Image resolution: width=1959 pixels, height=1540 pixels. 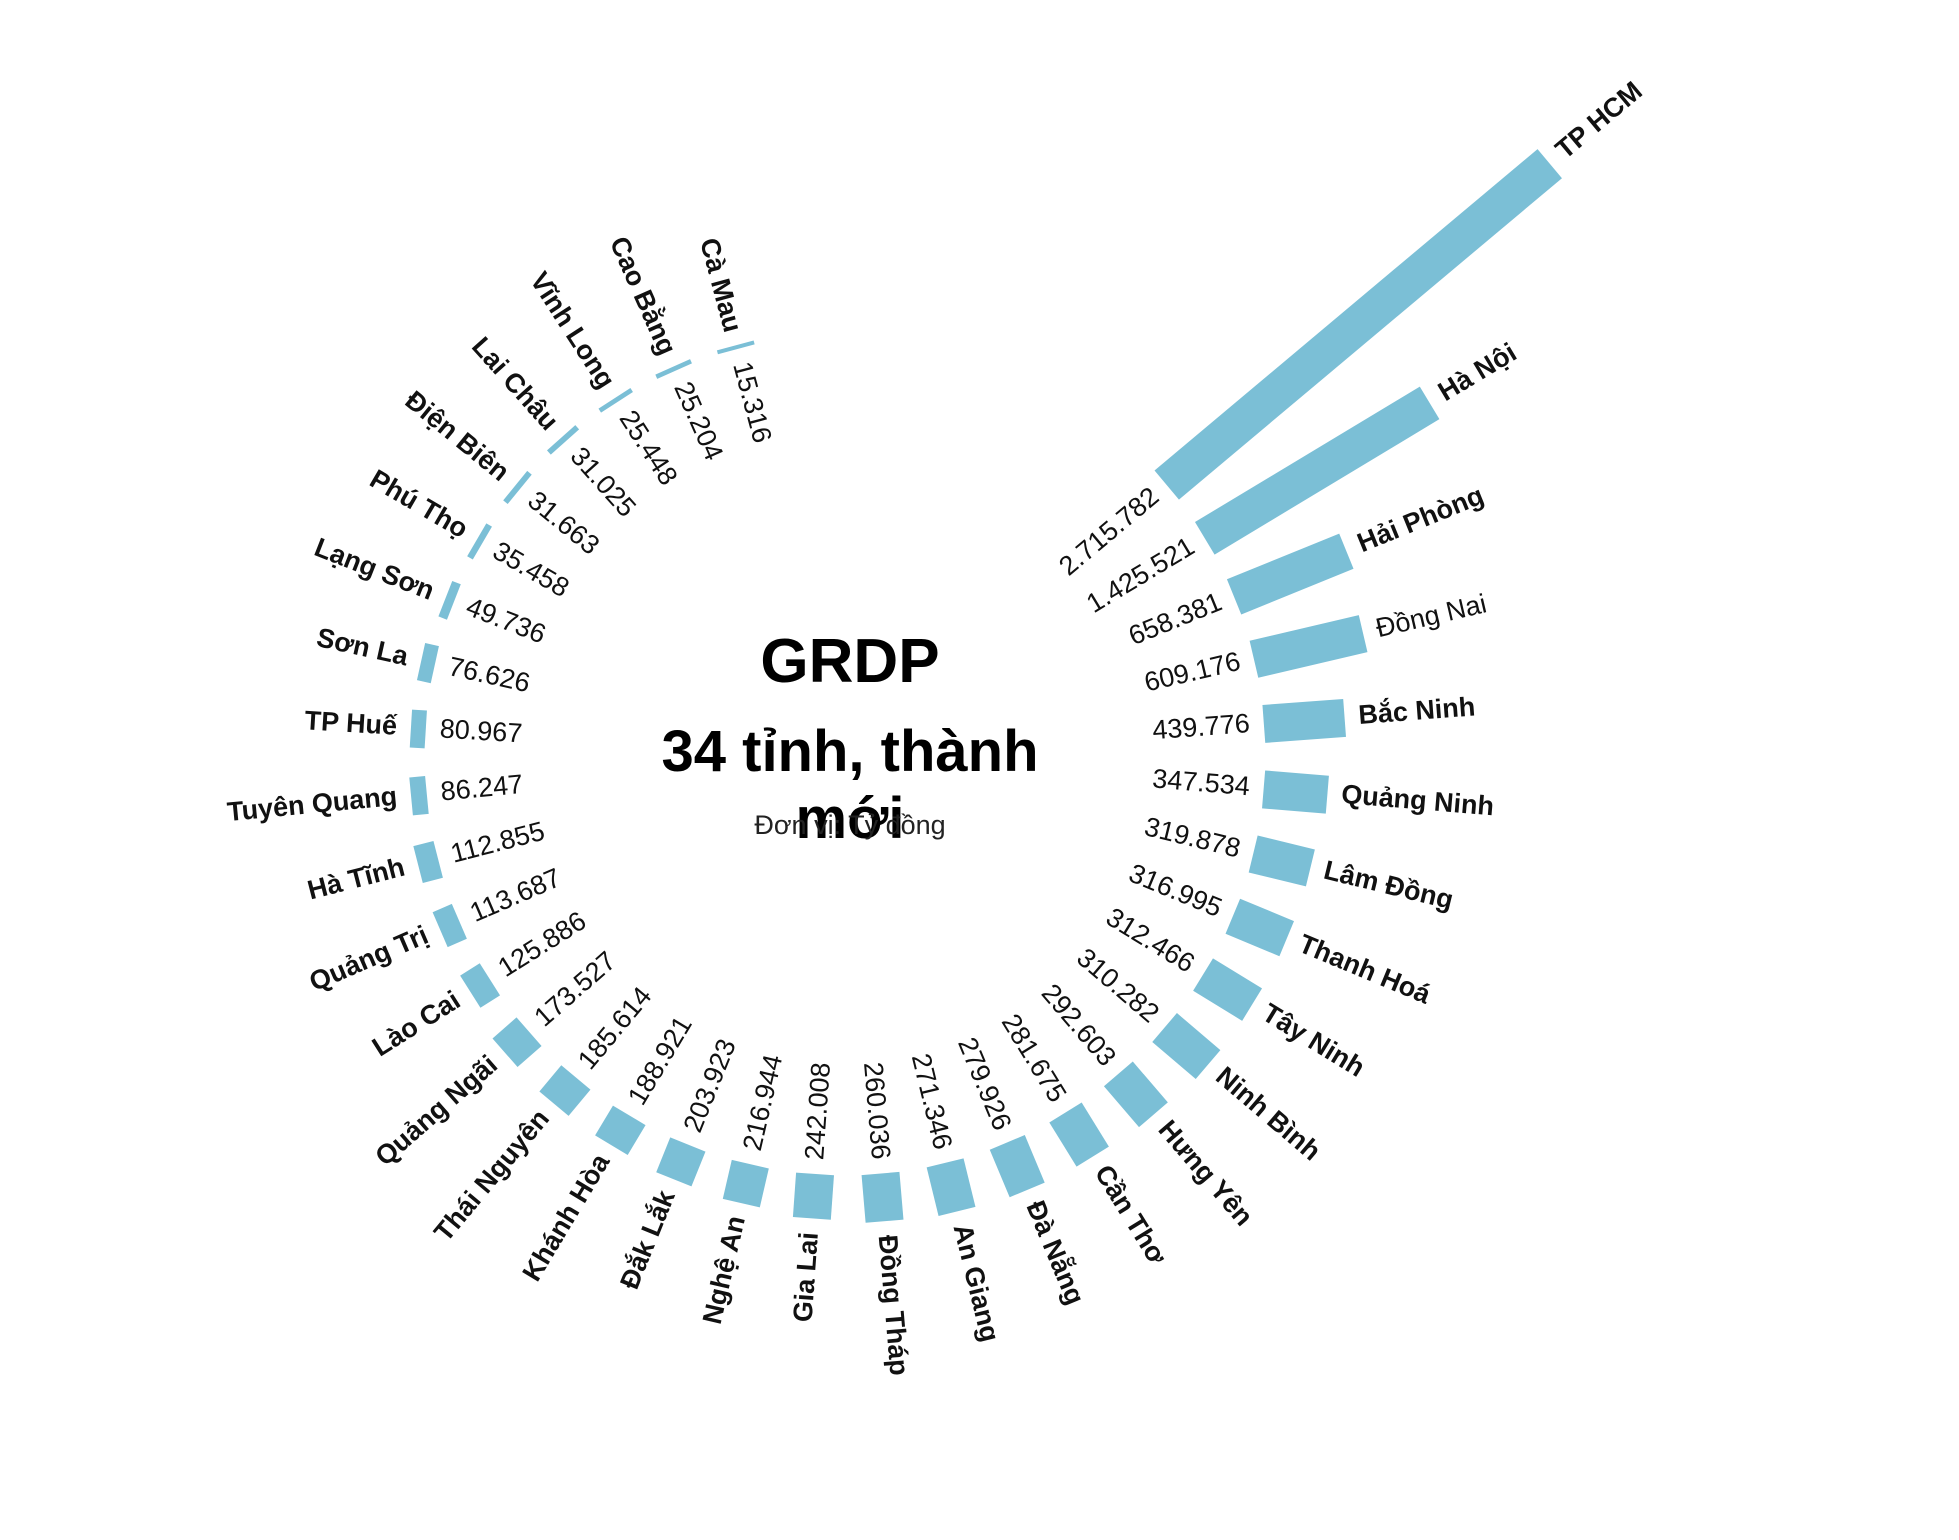 I want to click on value-label-vinh-long: 25.448, so click(x=649, y=448).